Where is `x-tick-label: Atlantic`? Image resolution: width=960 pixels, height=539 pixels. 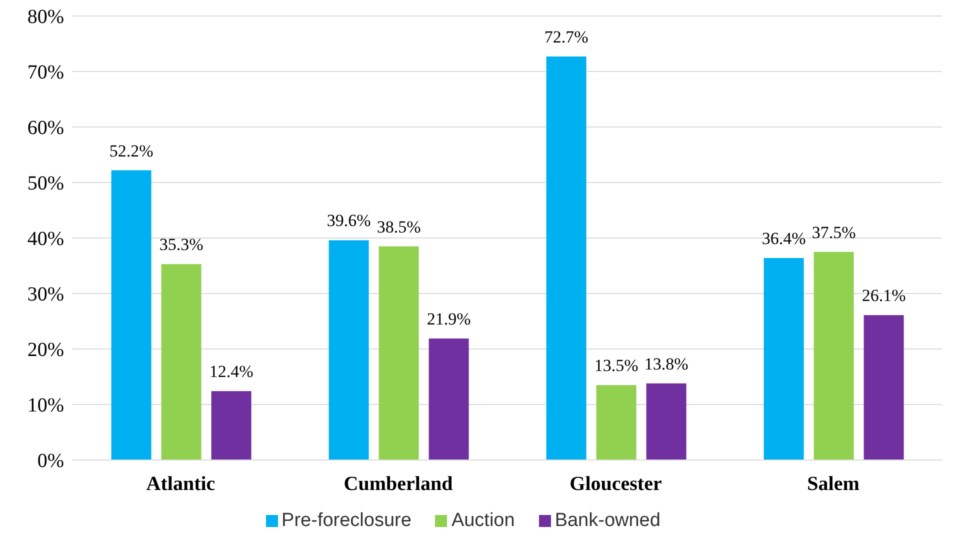
x-tick-label: Atlantic is located at coordinates (181, 484).